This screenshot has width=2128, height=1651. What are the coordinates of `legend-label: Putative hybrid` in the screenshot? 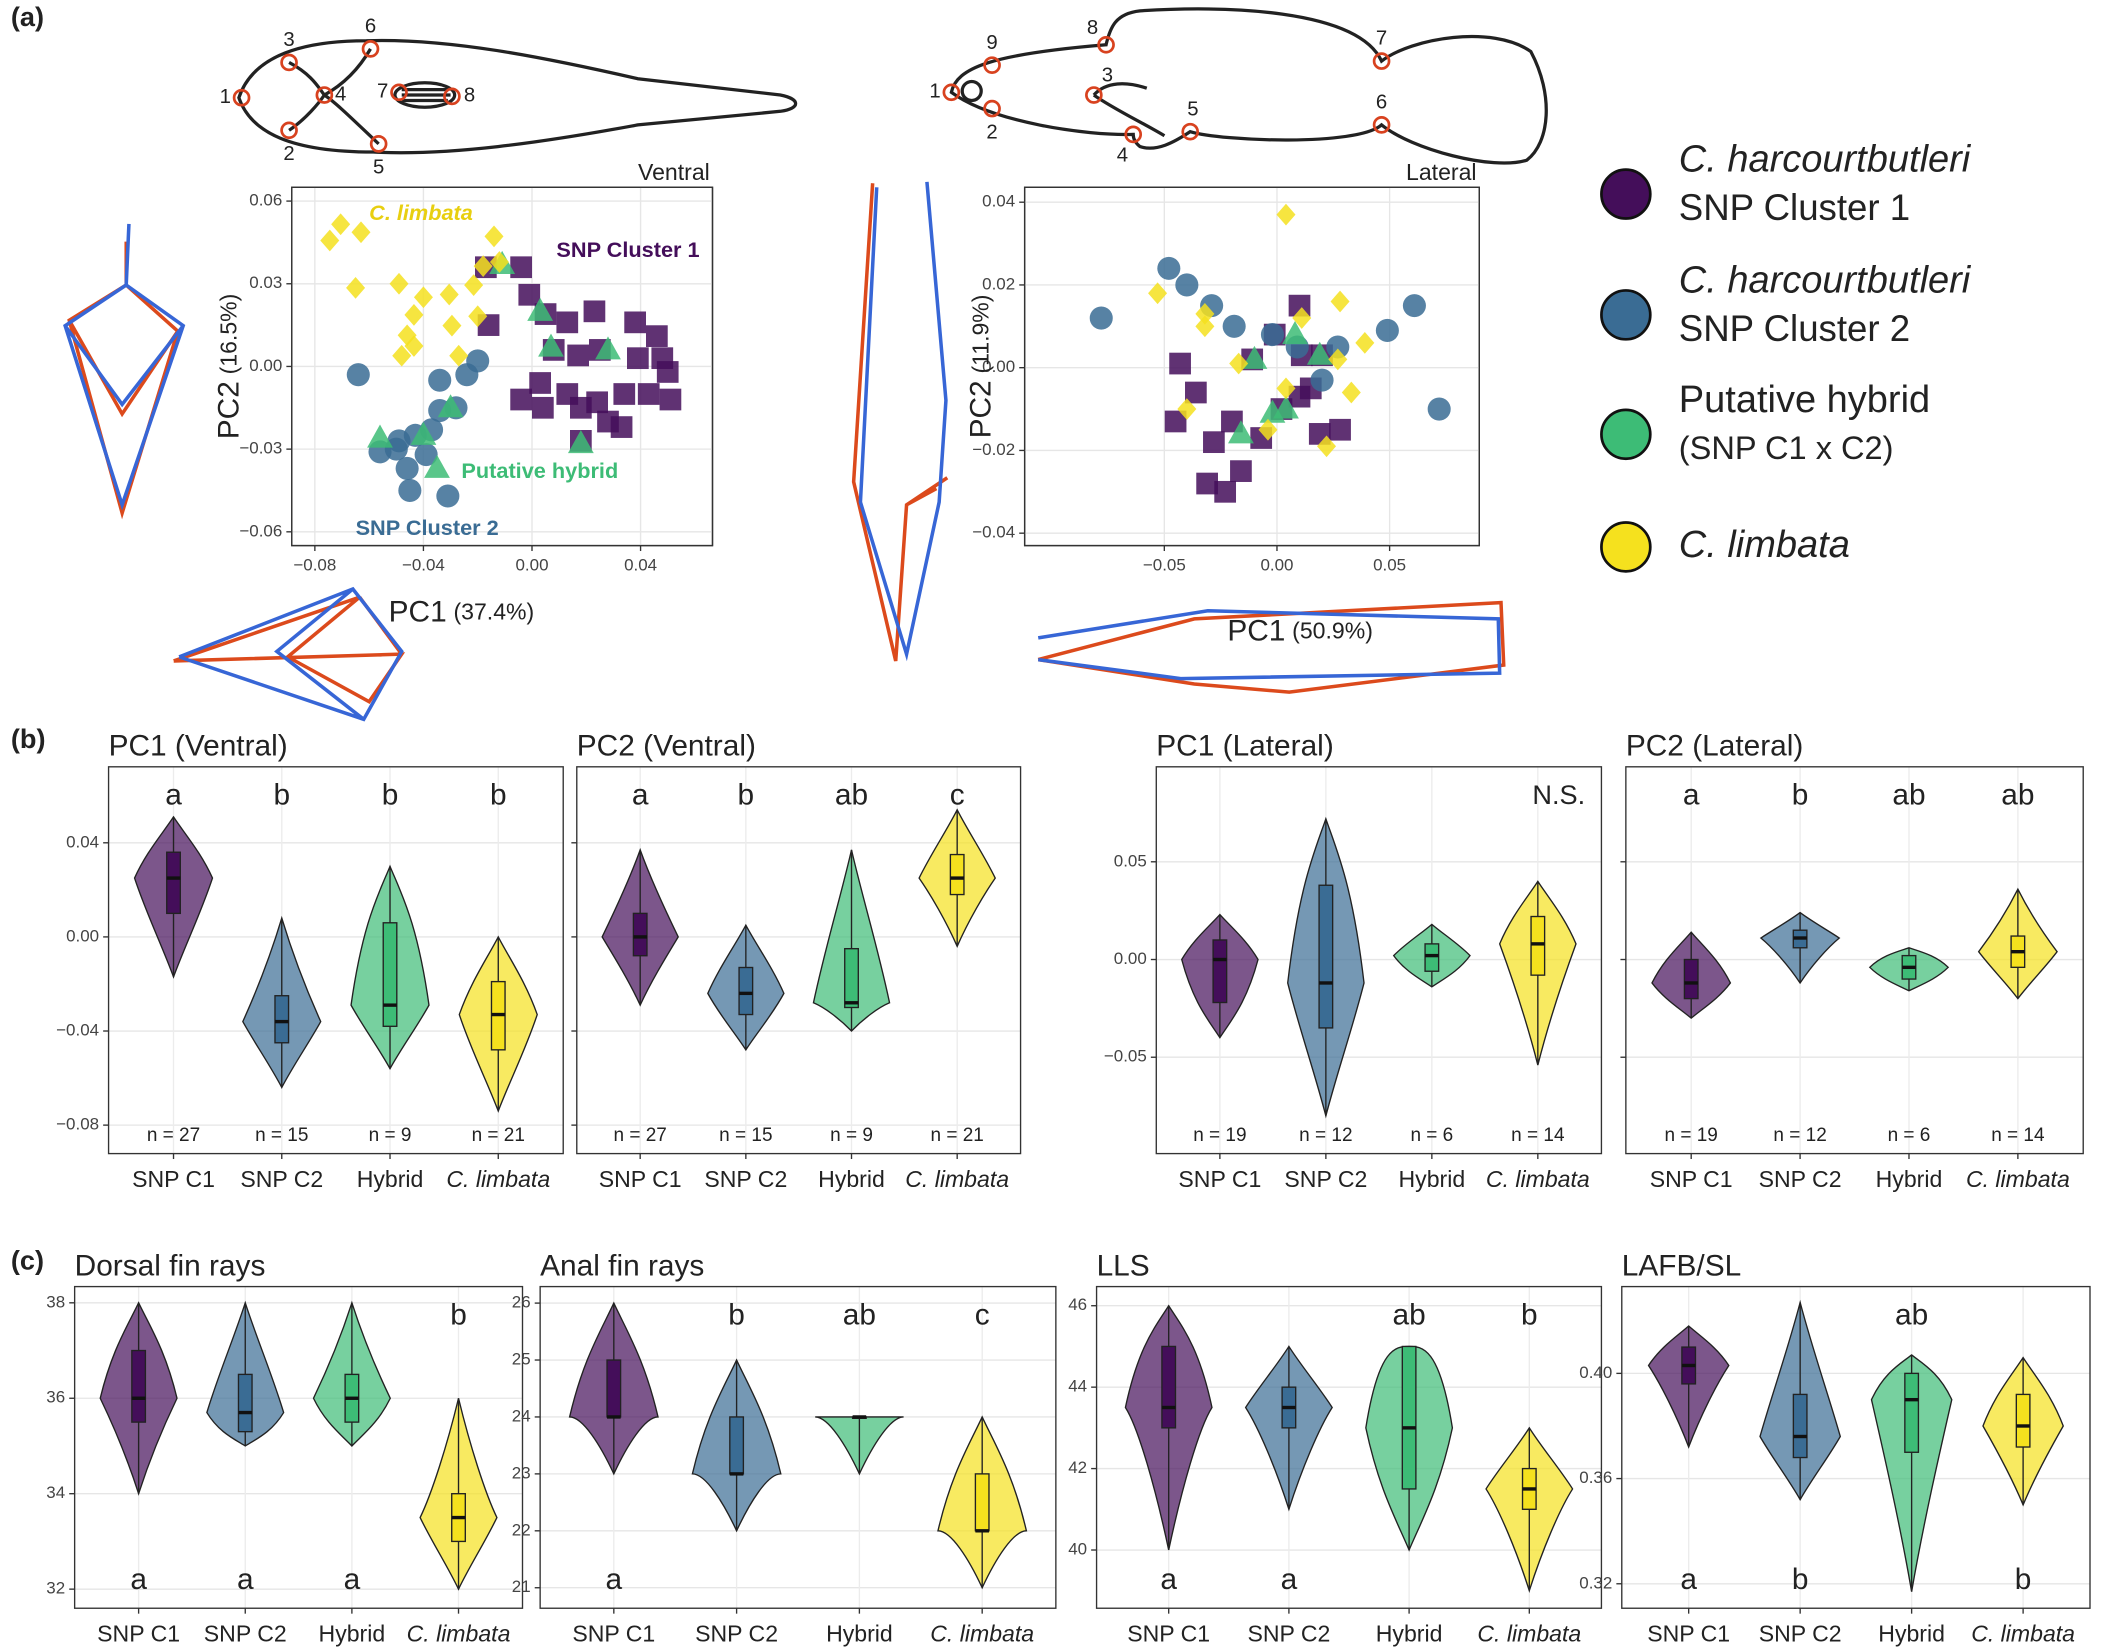 It's located at (1804, 400).